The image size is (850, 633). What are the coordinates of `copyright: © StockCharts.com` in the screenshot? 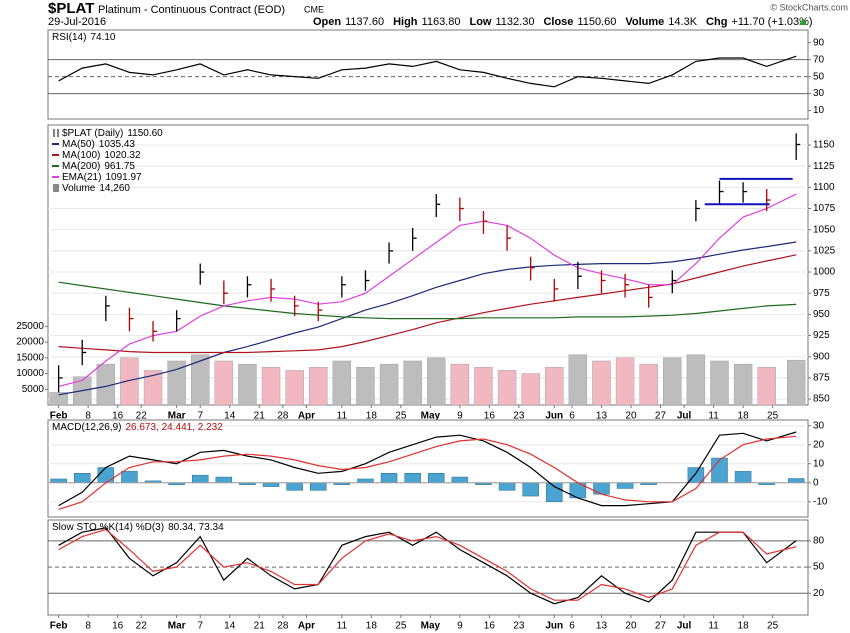 It's located at (809, 7).